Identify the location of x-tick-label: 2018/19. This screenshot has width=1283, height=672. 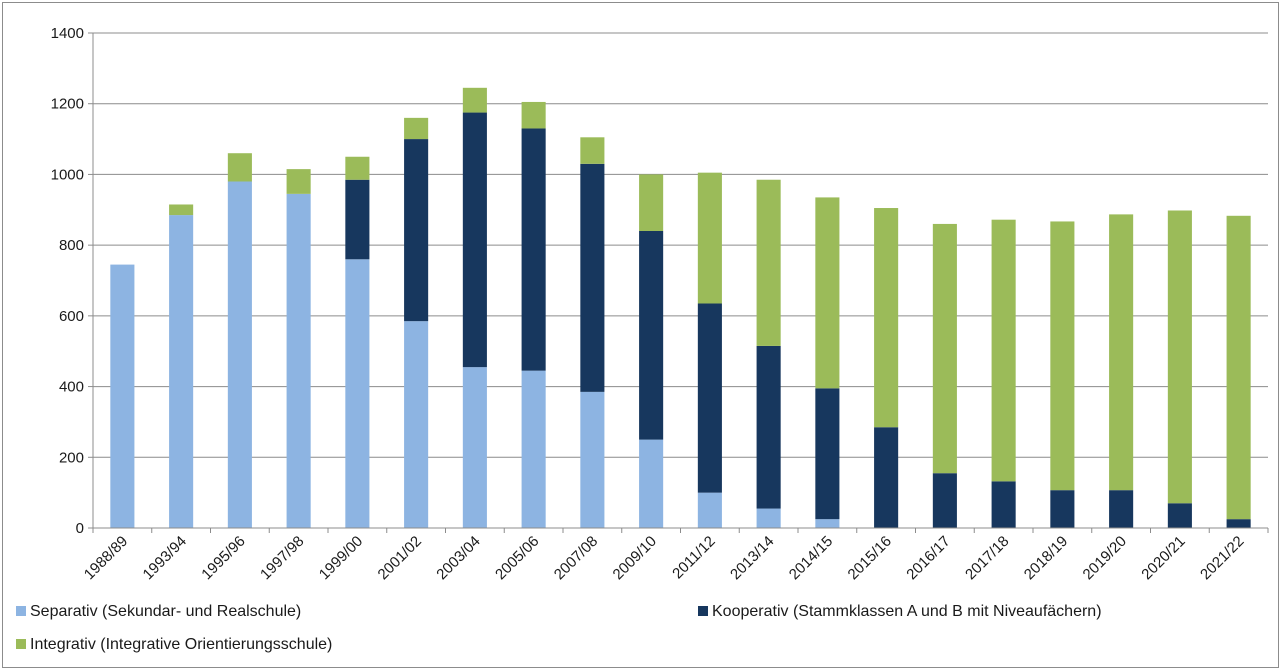
(1046, 558).